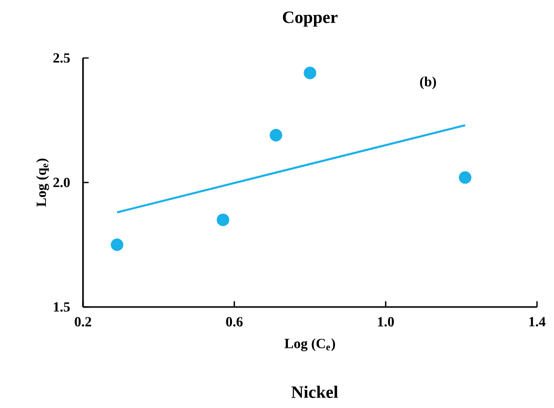  What do you see at coordinates (42, 182) in the screenshot?
I see `y-axis-title: Log (q$_{e}$)` at bounding box center [42, 182].